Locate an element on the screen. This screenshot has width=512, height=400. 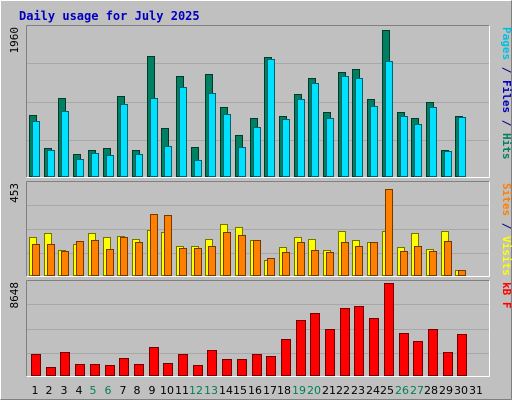
day-label: 28 is located at coordinates (431, 390).